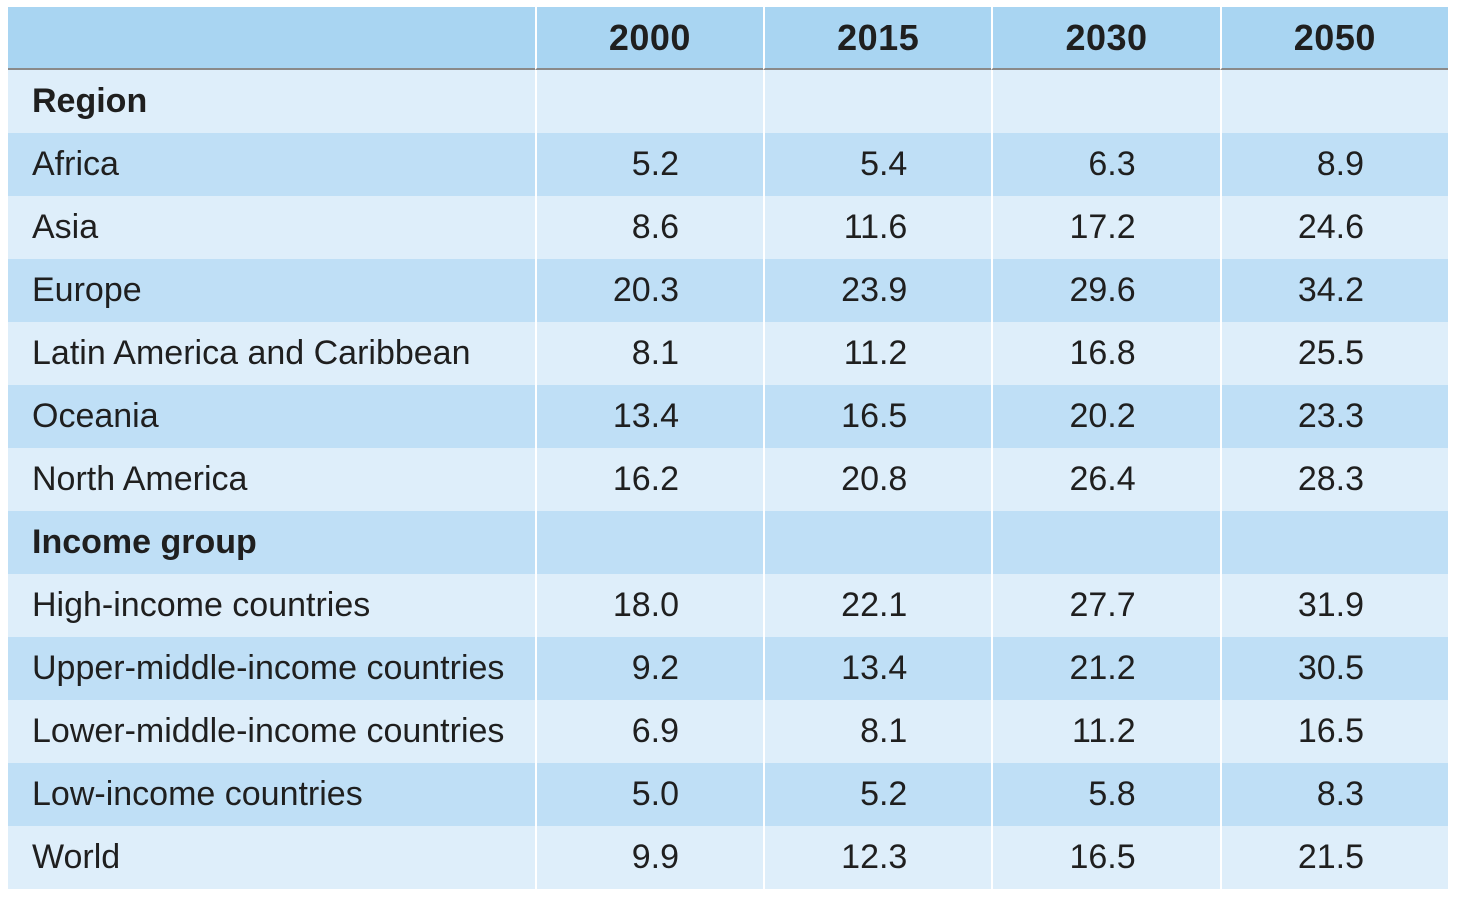 The height and width of the screenshot is (911, 1466). I want to click on table-row: Africa 5.2 5.4 6.3 8.9, so click(728, 164).